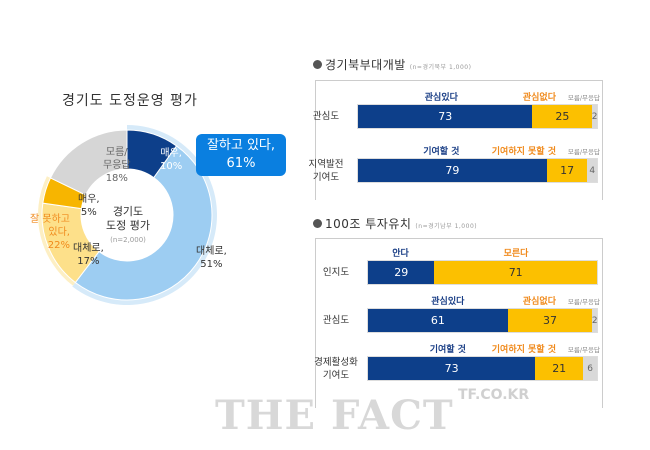 The height and width of the screenshot is (450, 650). Describe the element at coordinates (50, 232) in the screenshot. I see `bad-total-label: 잘 못하고 있다, 22%` at that location.